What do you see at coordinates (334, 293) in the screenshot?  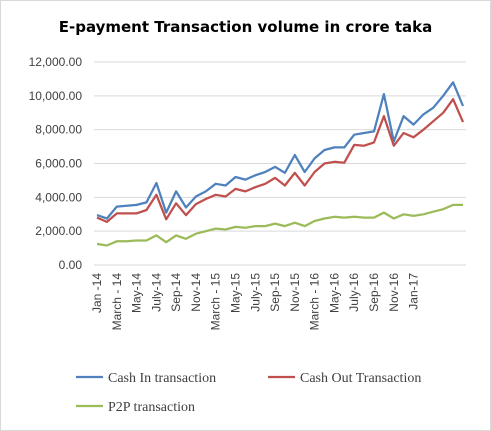 I see `x-tick-label: May-16` at bounding box center [334, 293].